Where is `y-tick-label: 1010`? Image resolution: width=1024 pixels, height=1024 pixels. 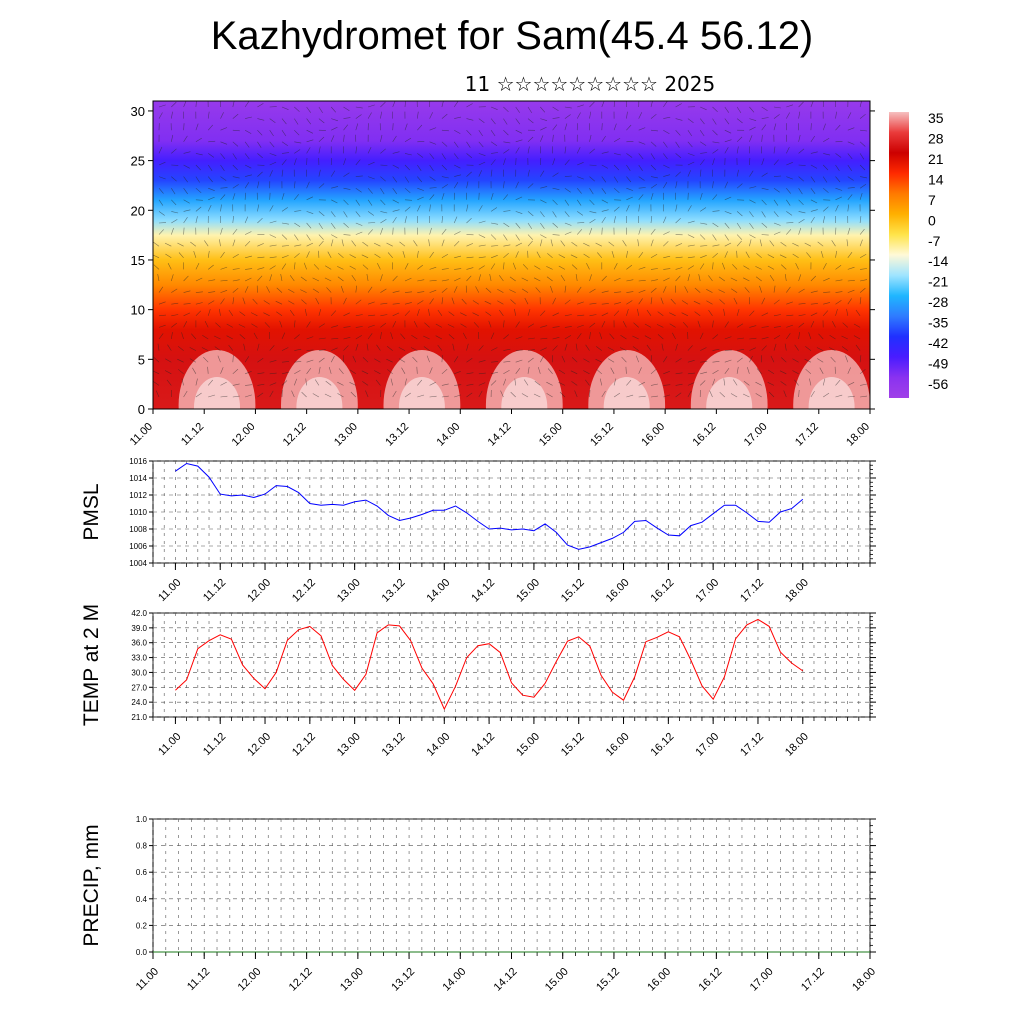
y-tick-label: 1010 is located at coordinates (138, 512).